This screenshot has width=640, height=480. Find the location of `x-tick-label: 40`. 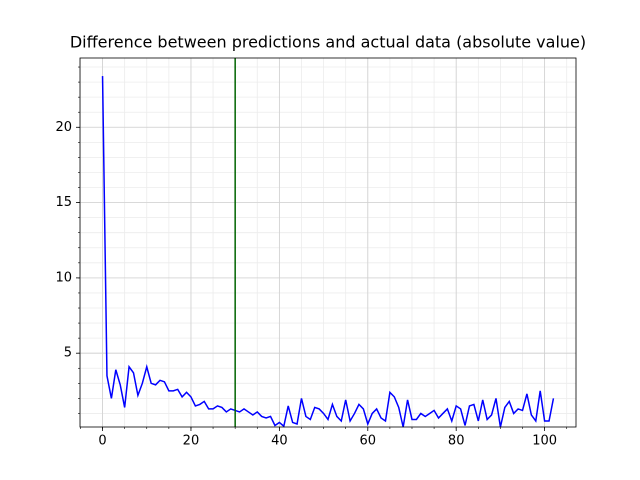

x-tick-label: 40 is located at coordinates (279, 441).